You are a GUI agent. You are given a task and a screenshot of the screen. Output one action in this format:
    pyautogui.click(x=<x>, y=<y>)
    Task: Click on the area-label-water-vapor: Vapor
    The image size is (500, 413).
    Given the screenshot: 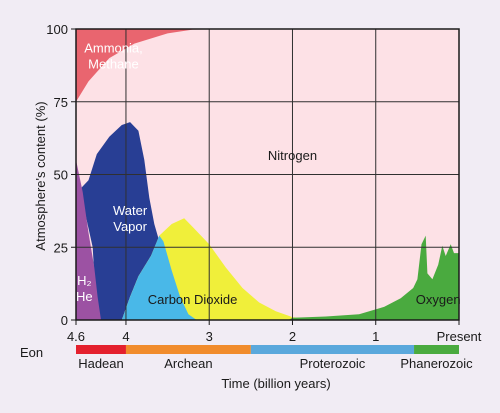 What is the action you would take?
    pyautogui.click(x=130, y=226)
    